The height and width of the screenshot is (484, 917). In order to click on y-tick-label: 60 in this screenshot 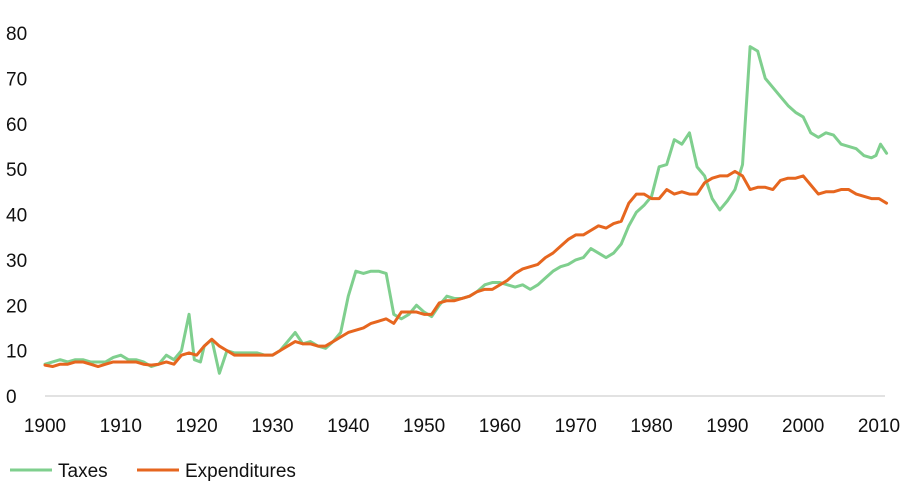, I will do `click(16, 125)`.